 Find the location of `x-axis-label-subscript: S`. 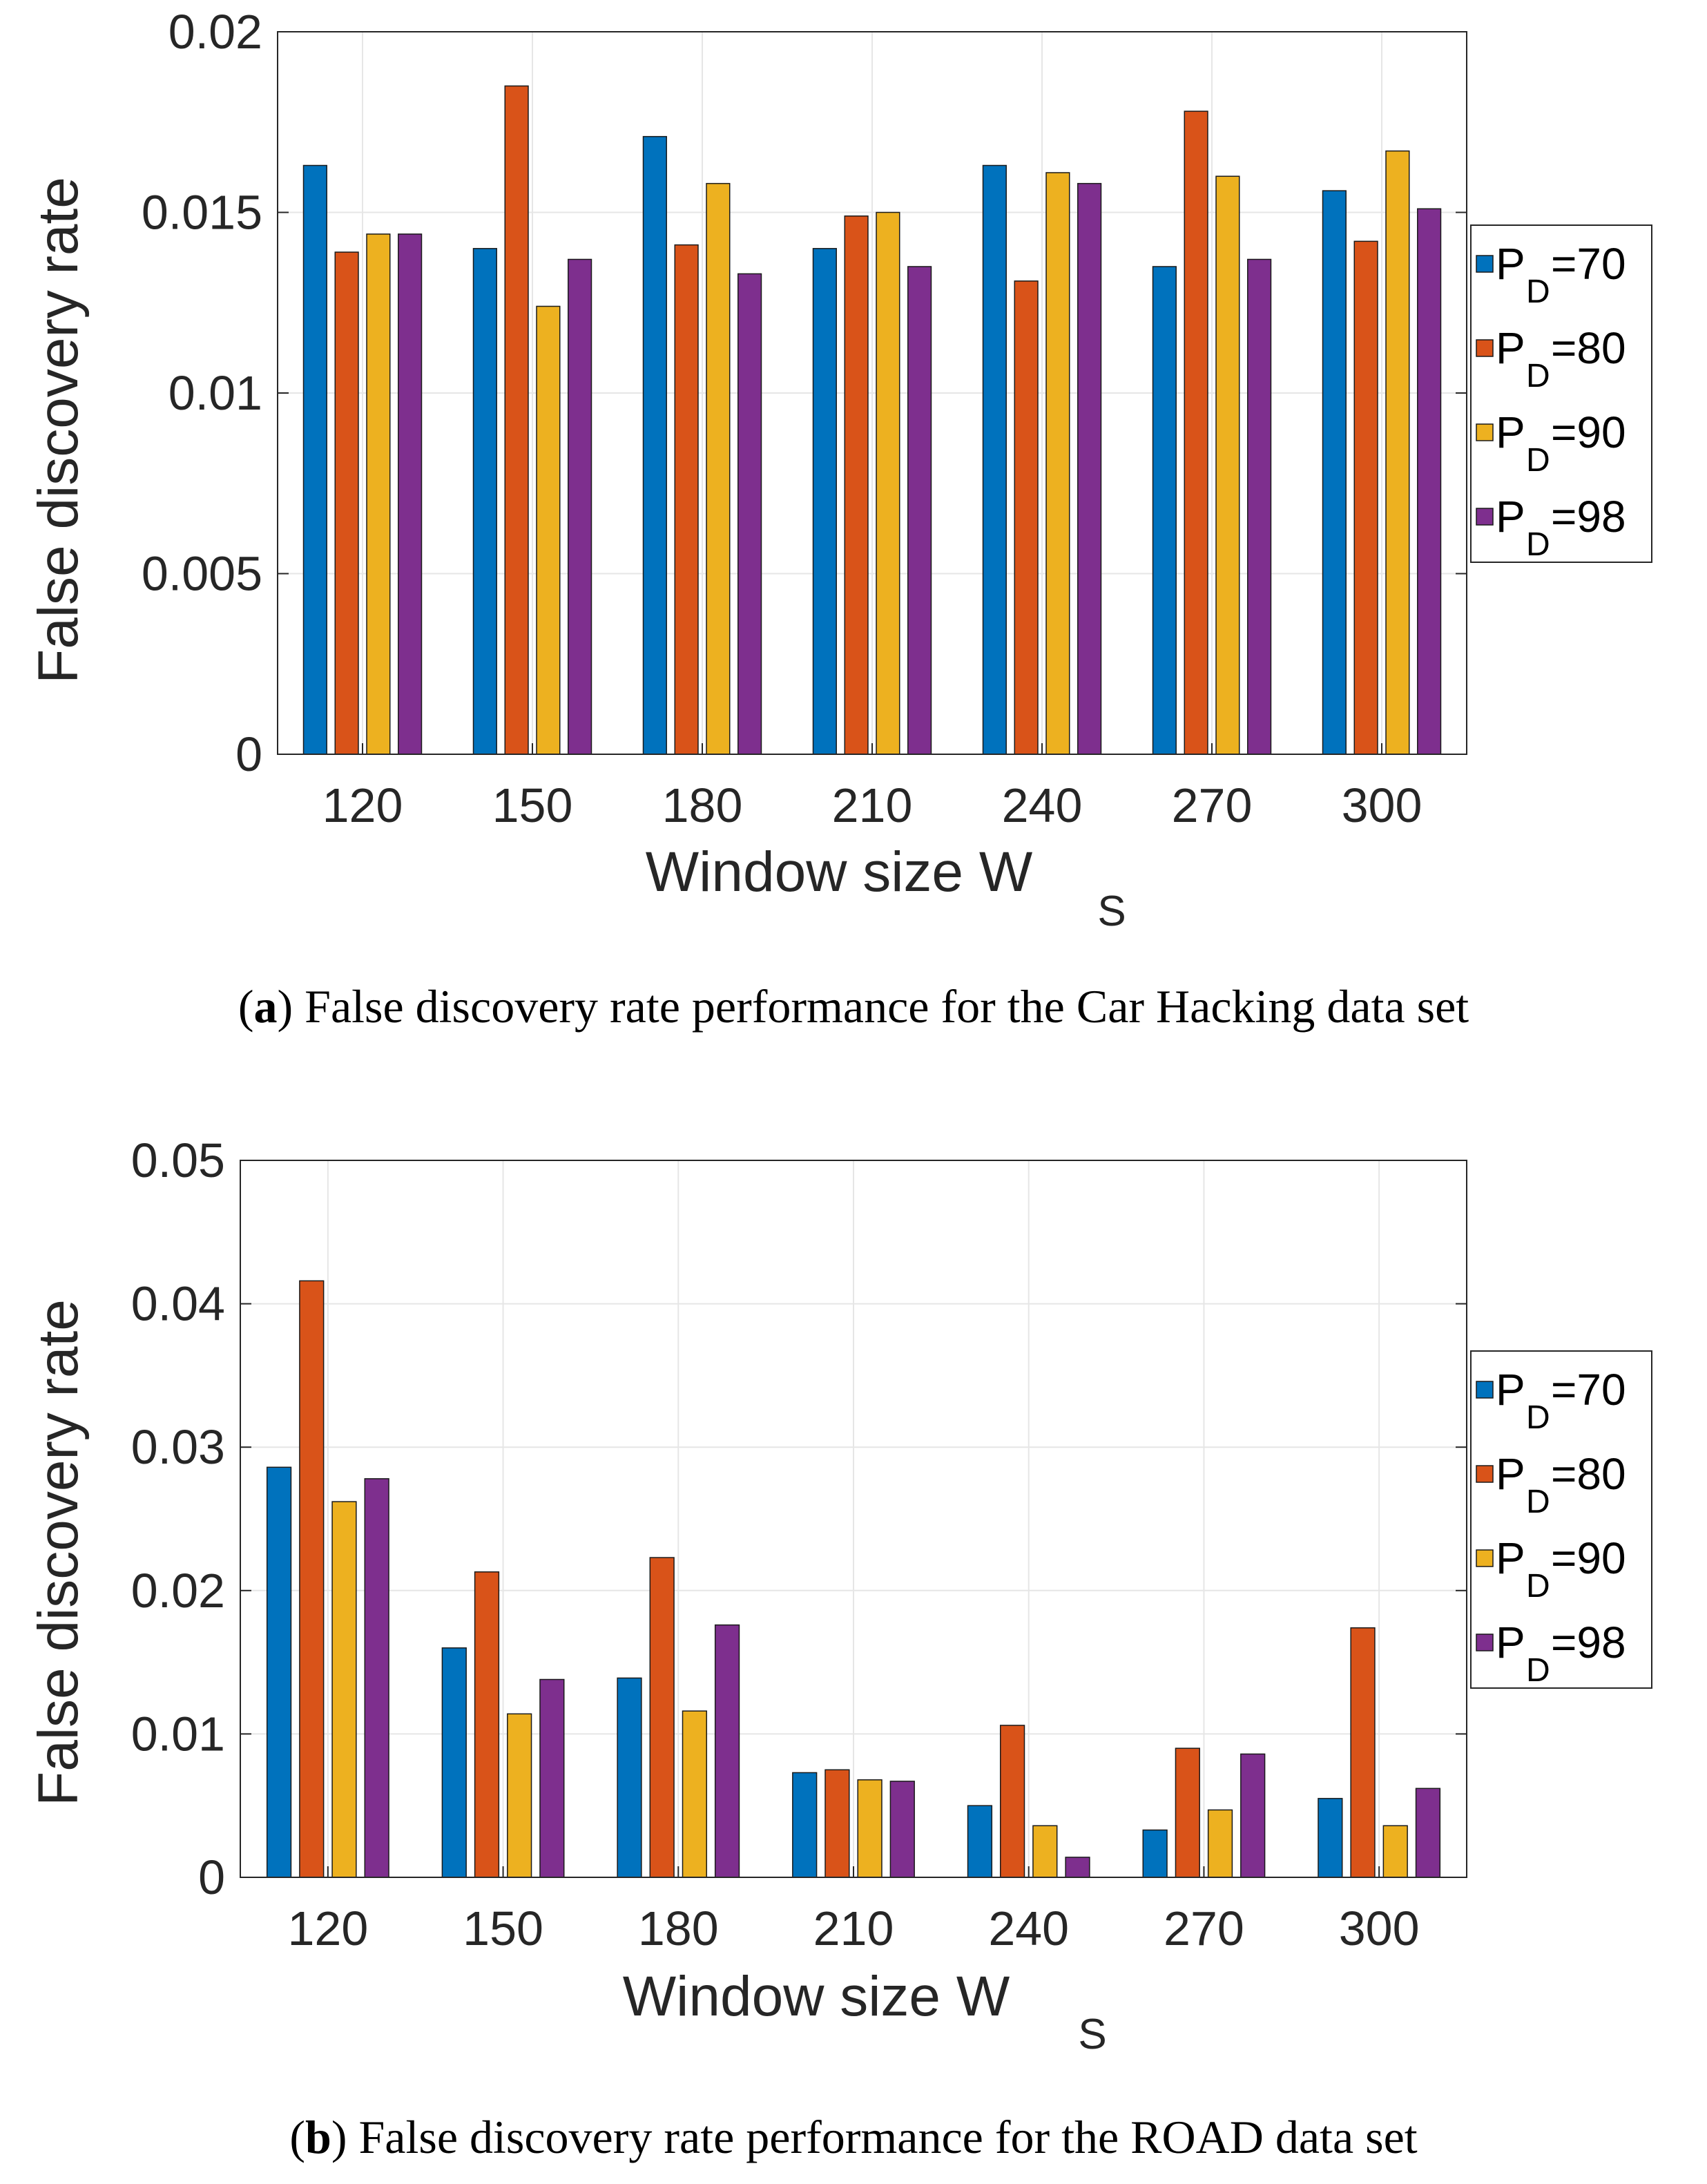

x-axis-label-subscript: S is located at coordinates (1111, 911).